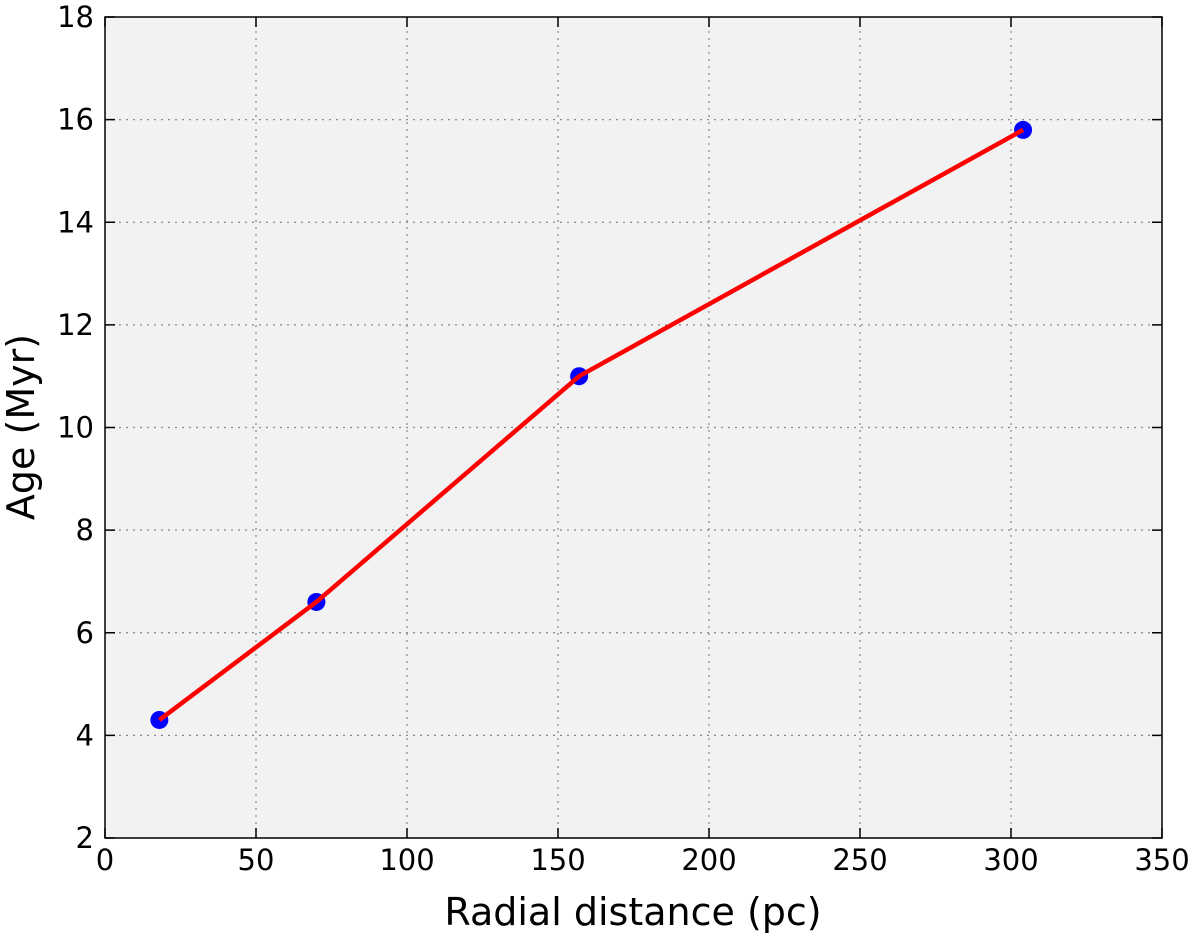 Image resolution: width=1200 pixels, height=938 pixels. What do you see at coordinates (1010, 860) in the screenshot?
I see `x-tick-label: 300` at bounding box center [1010, 860].